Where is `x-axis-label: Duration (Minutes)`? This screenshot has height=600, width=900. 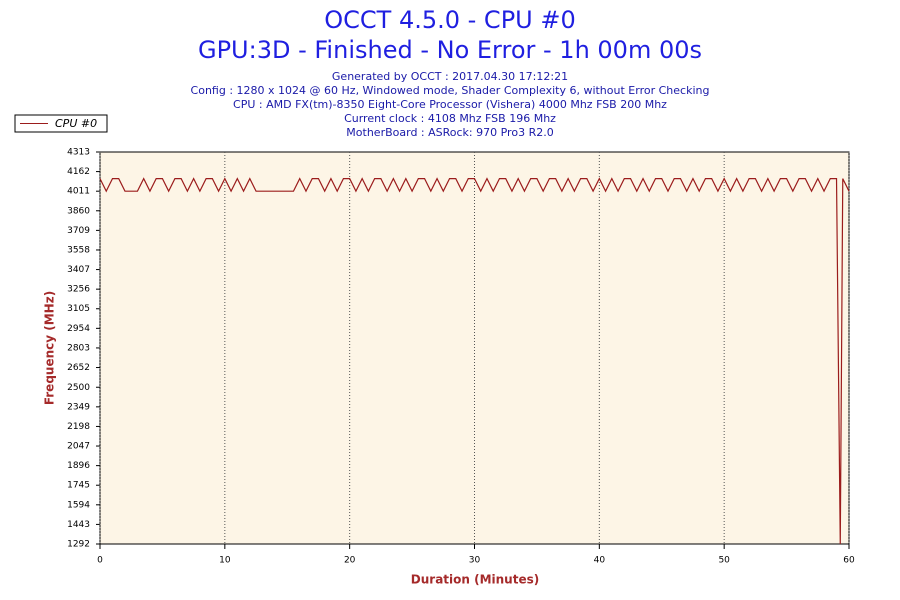 x-axis-label: Duration (Minutes) is located at coordinates (475, 580).